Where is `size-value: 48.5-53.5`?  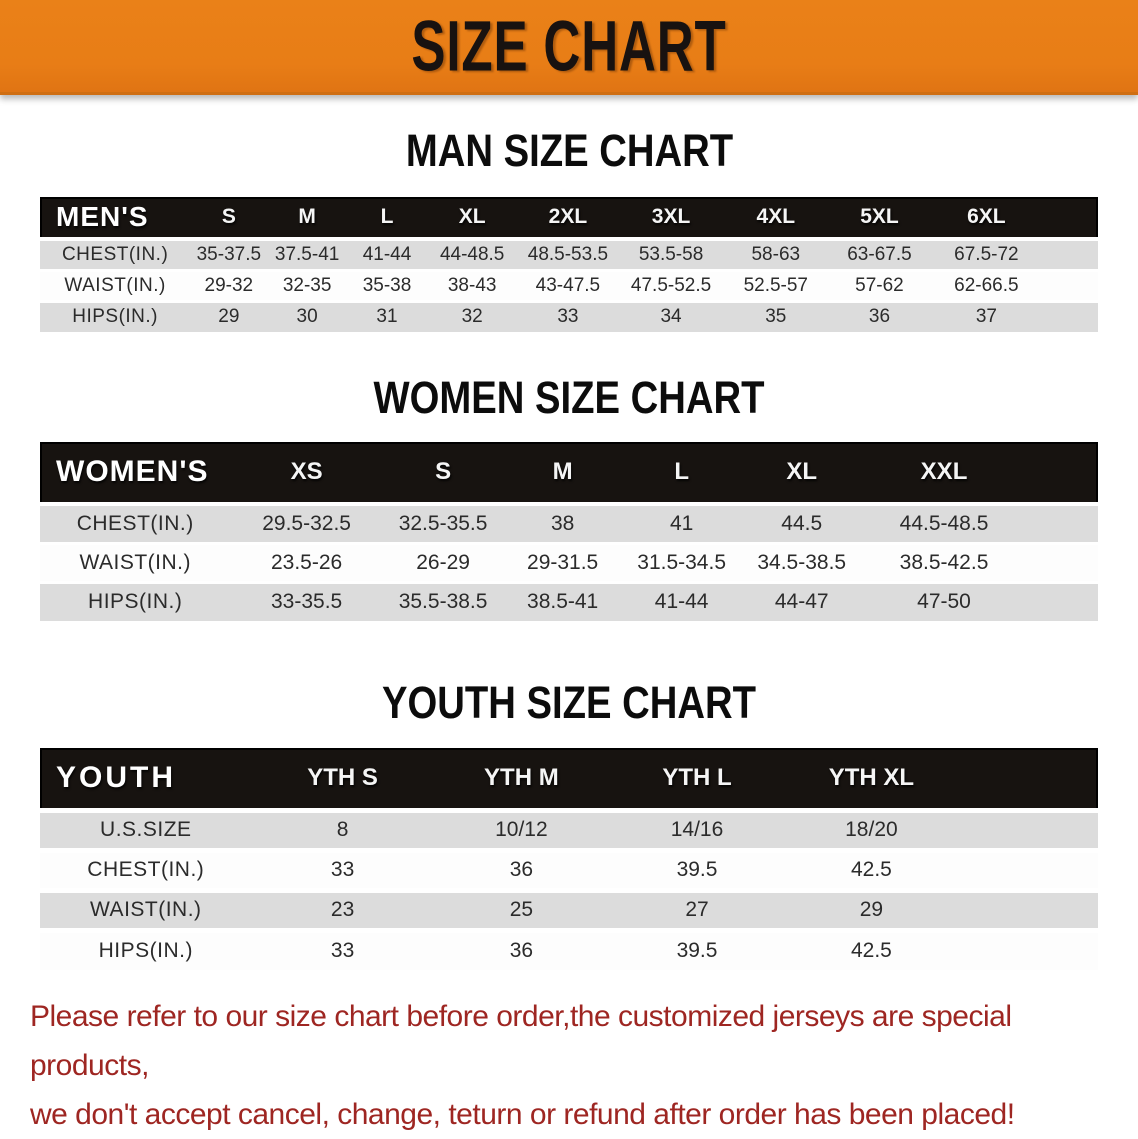
size-value: 48.5-53.5 is located at coordinates (568, 254).